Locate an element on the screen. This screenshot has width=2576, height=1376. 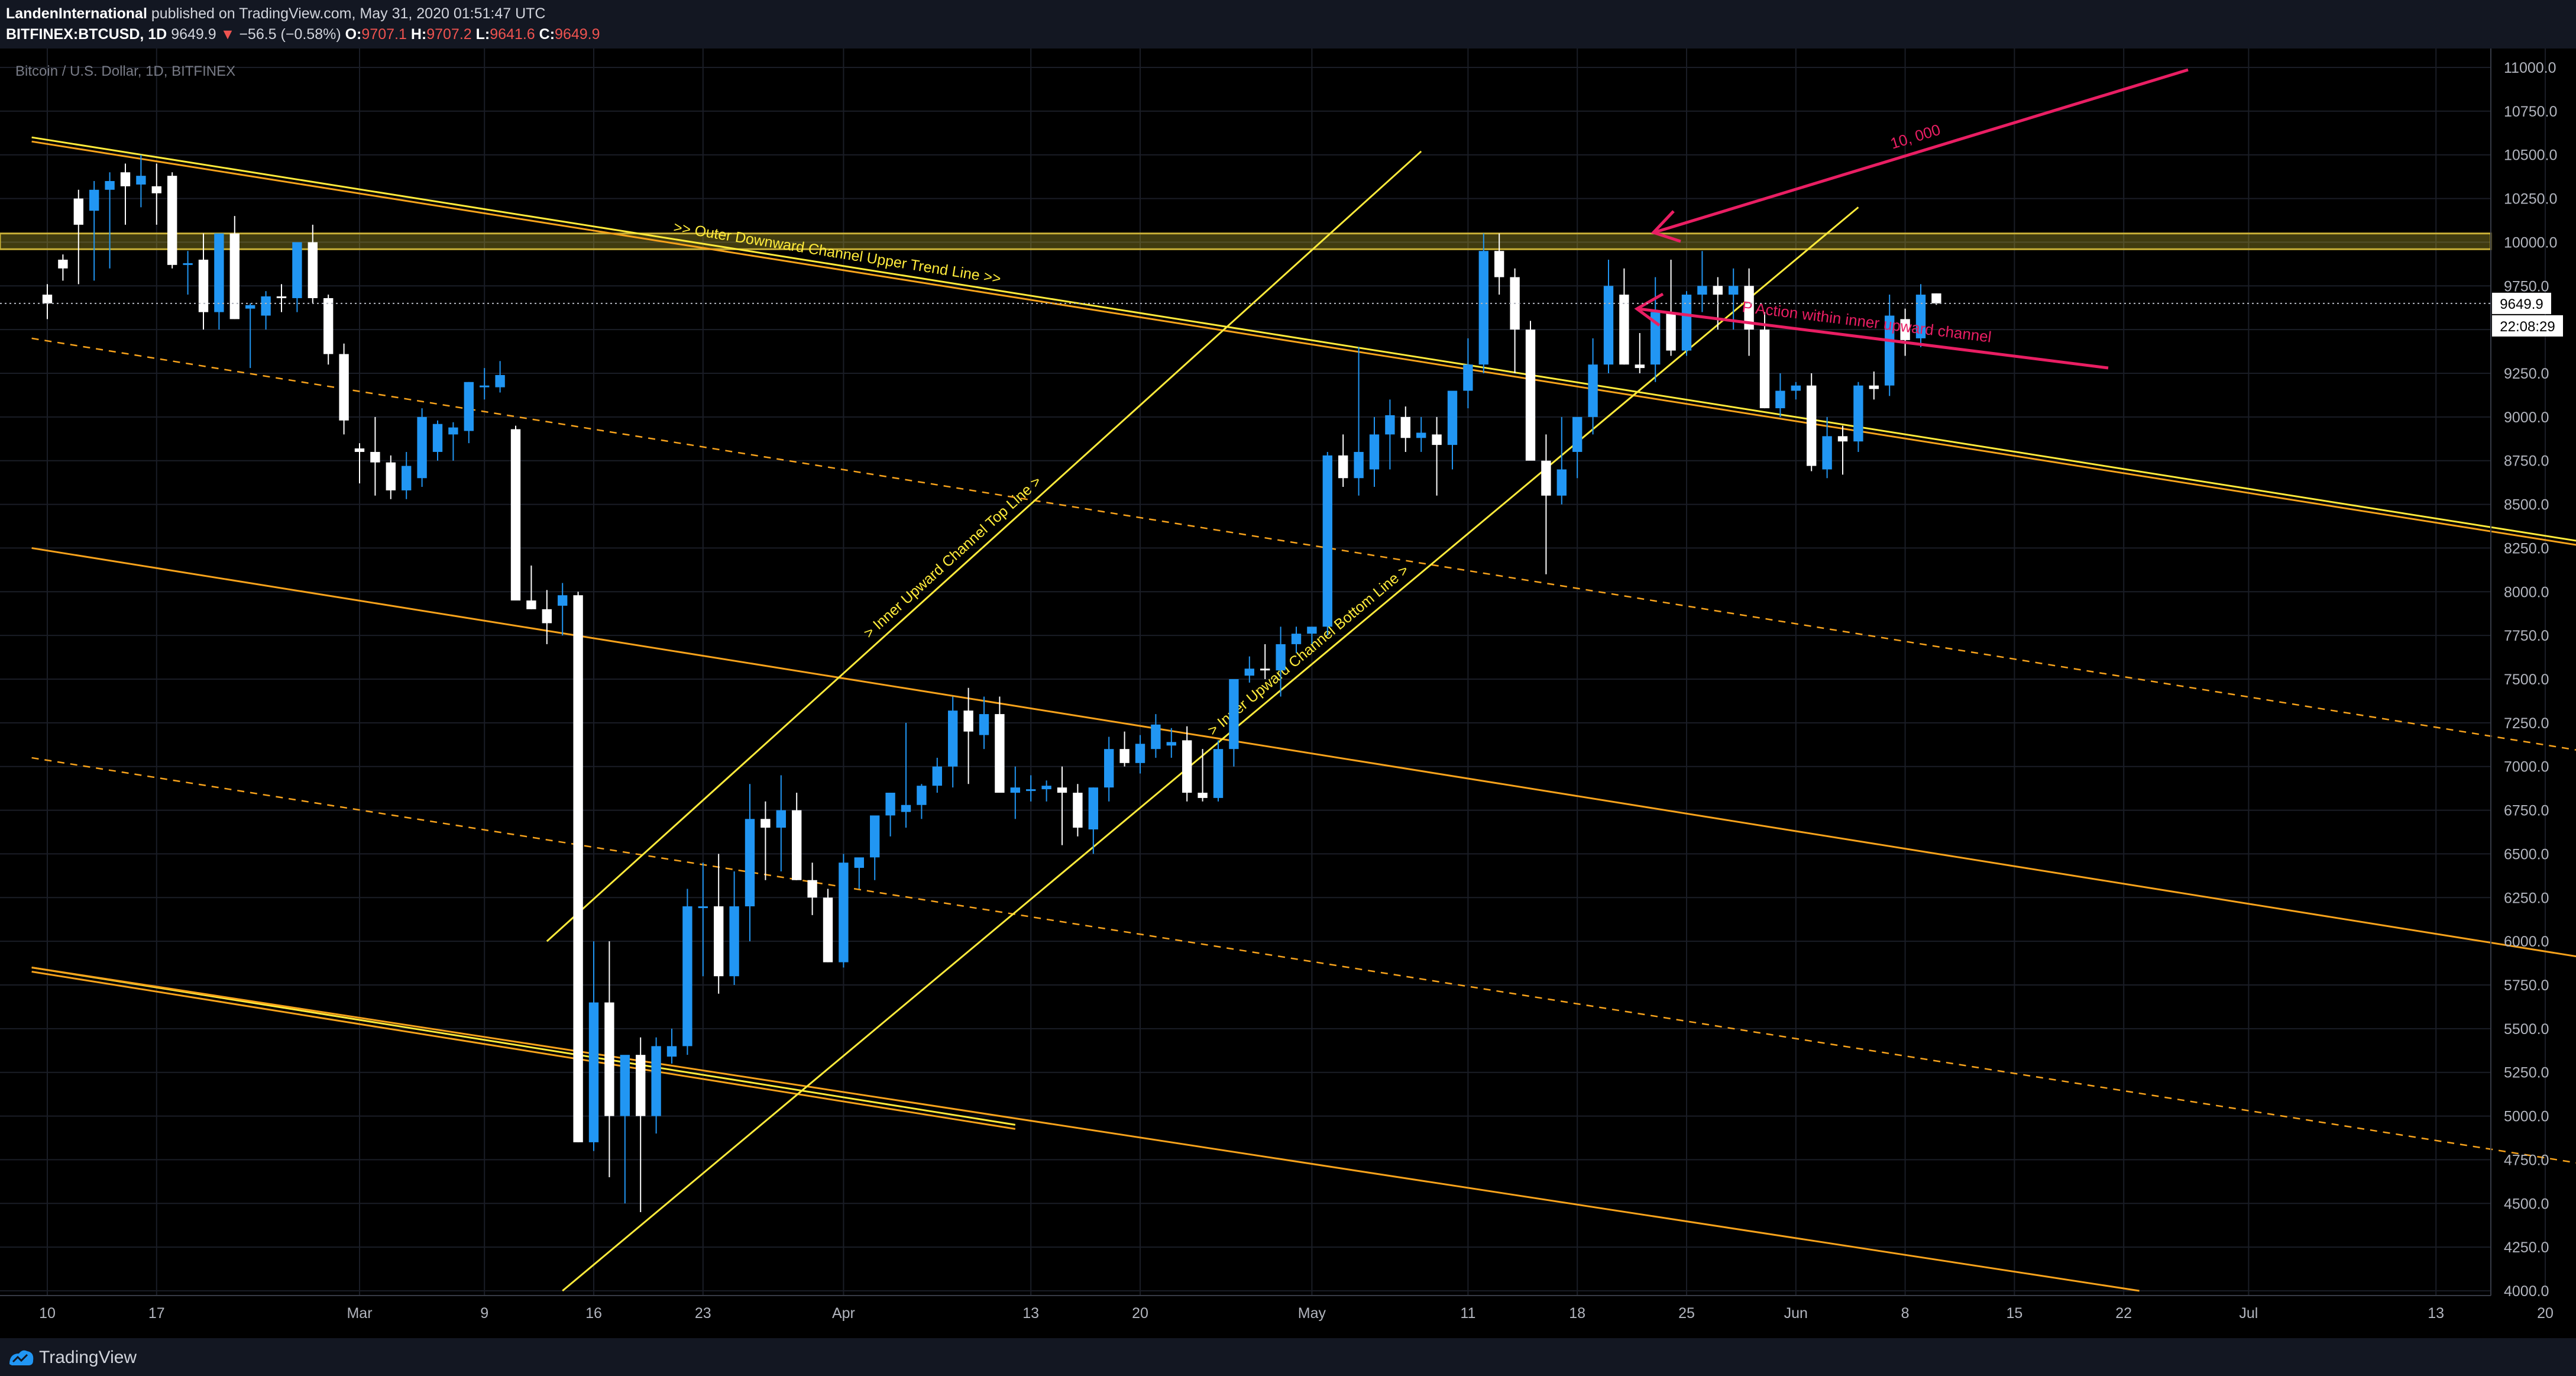
time-tick-label: Mar is located at coordinates (359, 1313).